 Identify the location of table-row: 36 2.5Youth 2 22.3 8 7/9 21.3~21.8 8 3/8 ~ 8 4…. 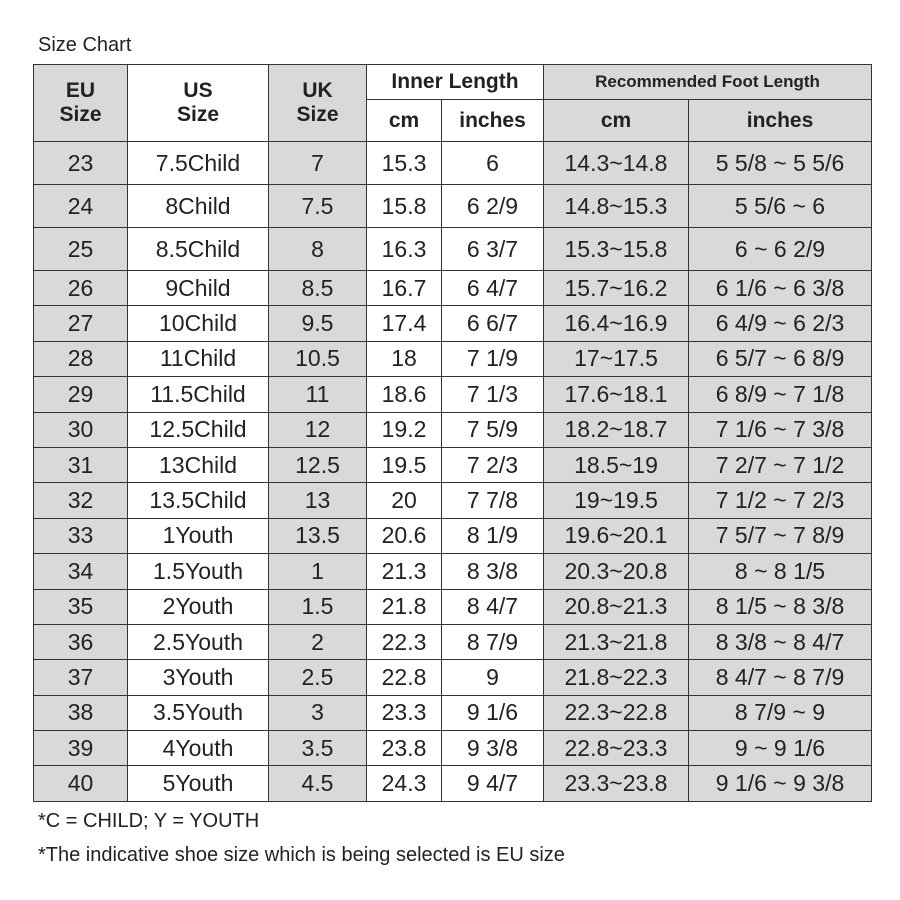
(452, 642).